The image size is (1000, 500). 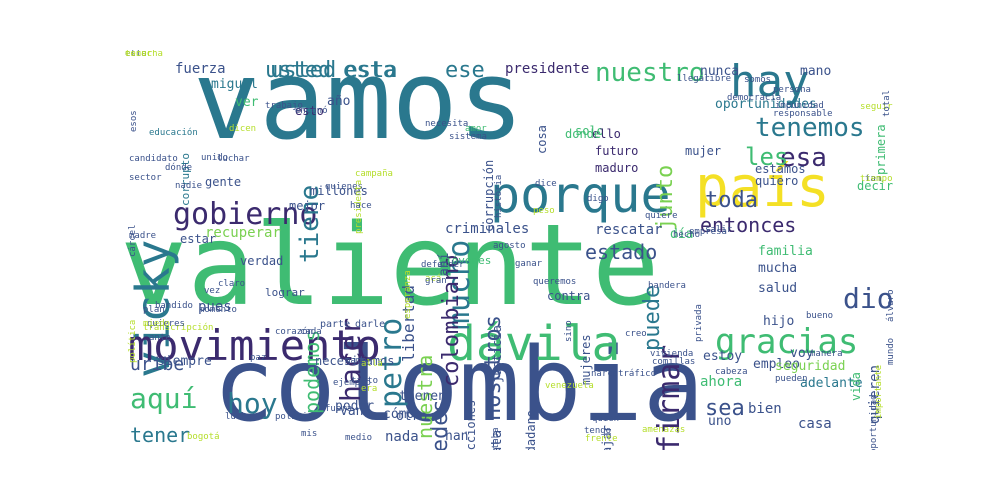 What do you see at coordinates (544, 211) in the screenshot?
I see `cloud-word: peso` at bounding box center [544, 211].